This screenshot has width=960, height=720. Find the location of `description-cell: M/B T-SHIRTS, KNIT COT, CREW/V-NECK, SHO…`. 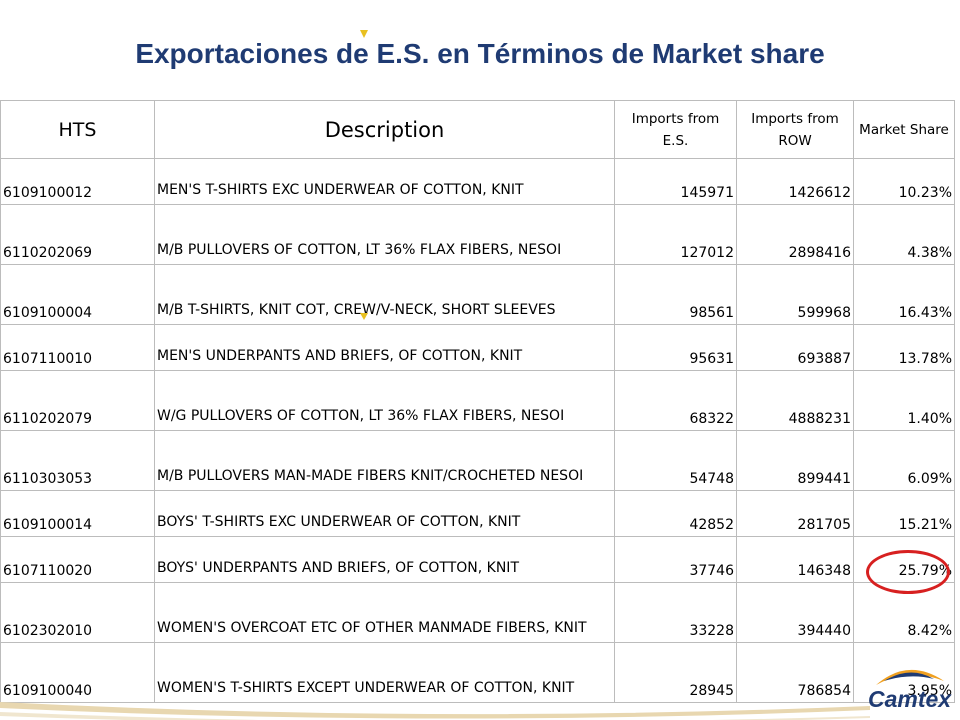

description-cell: M/B T-SHIRTS, KNIT COT, CREW/V-NECK, SHO… is located at coordinates (384, 294).